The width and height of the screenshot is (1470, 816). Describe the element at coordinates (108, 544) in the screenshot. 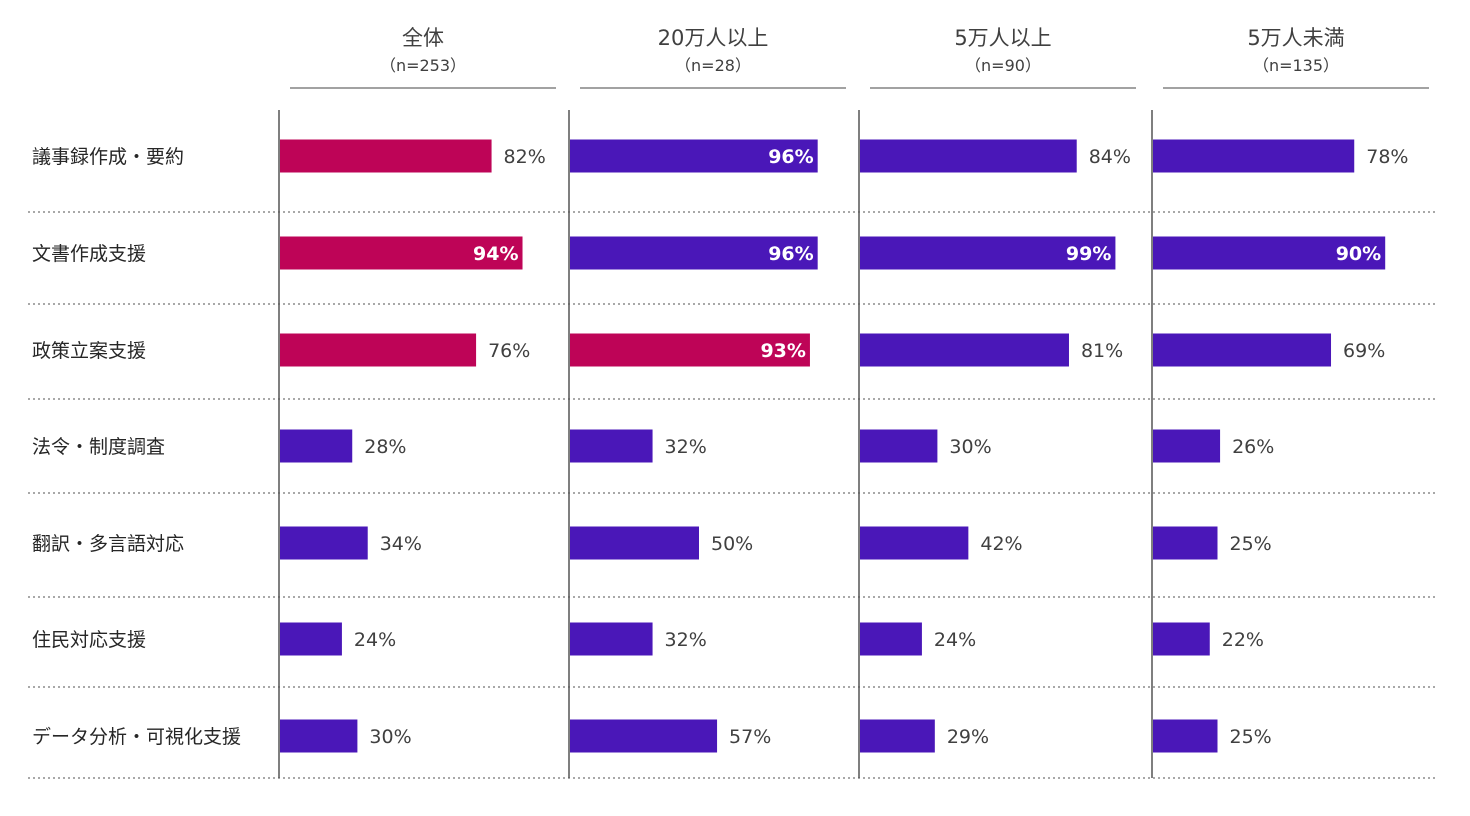

I see `row-label-4: 翻訳・多言語対応` at that location.